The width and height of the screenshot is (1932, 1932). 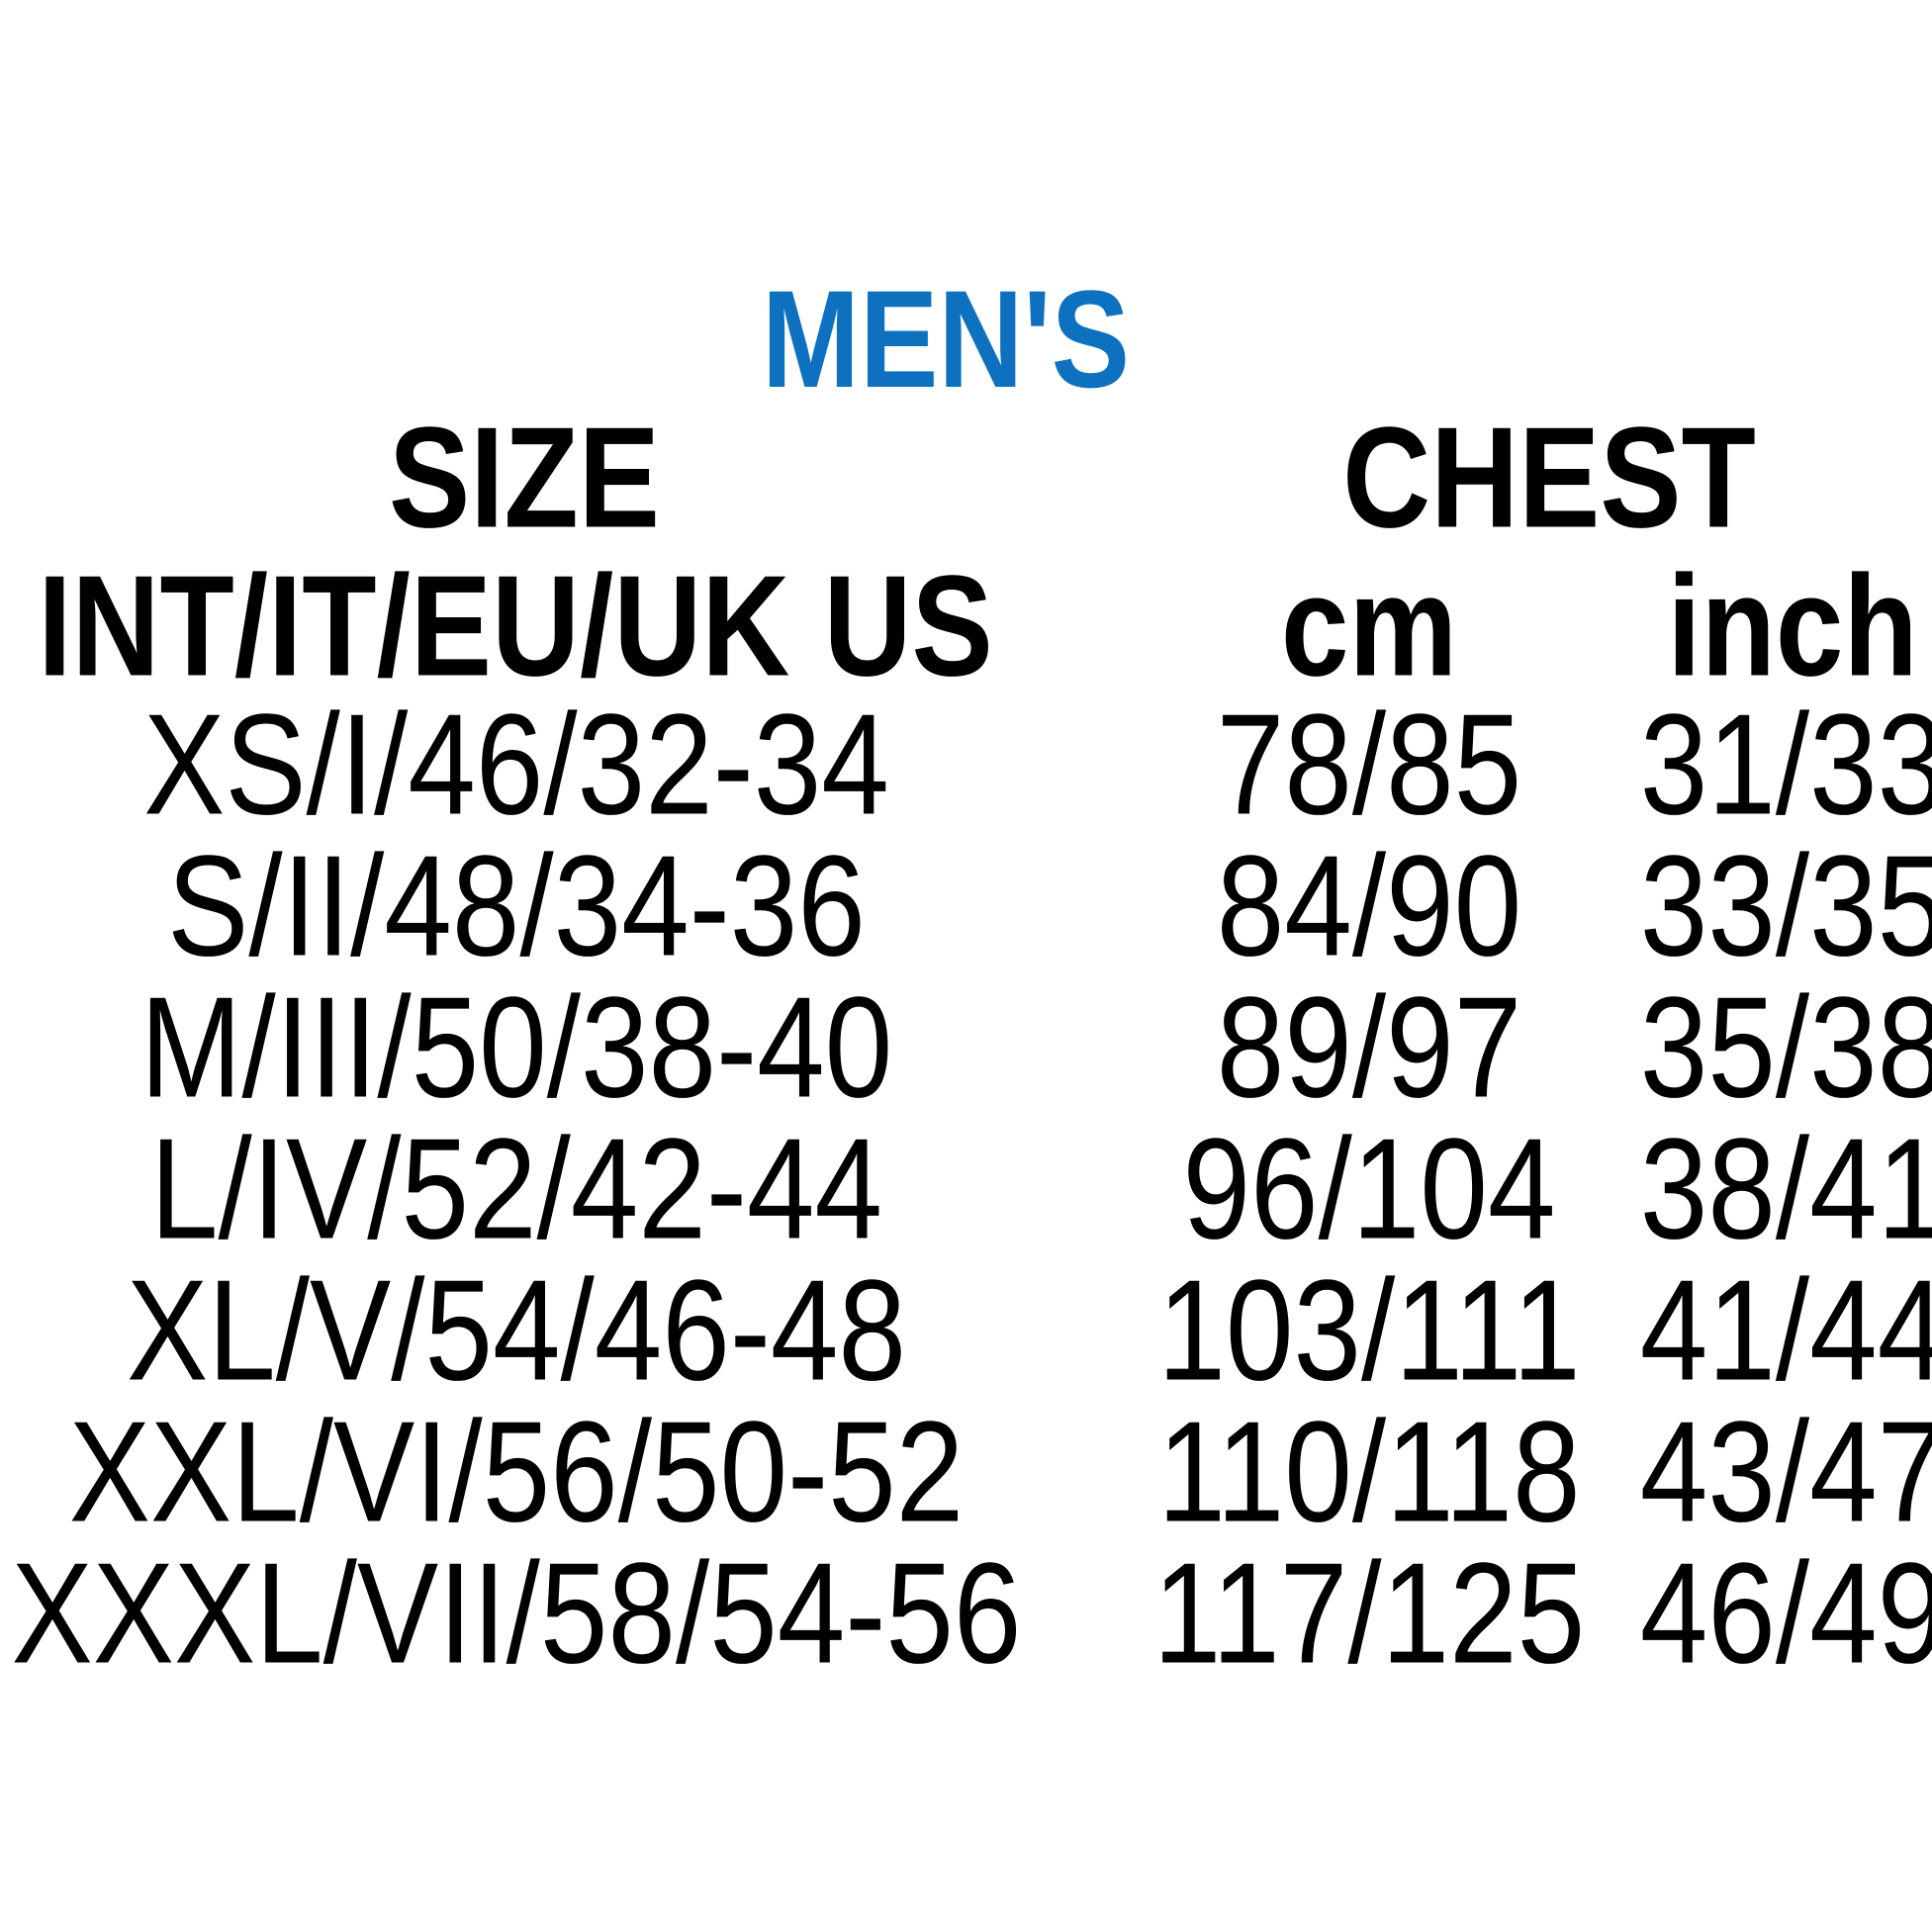 What do you see at coordinates (1369, 625) in the screenshot?
I see `cm-column-header: cm` at bounding box center [1369, 625].